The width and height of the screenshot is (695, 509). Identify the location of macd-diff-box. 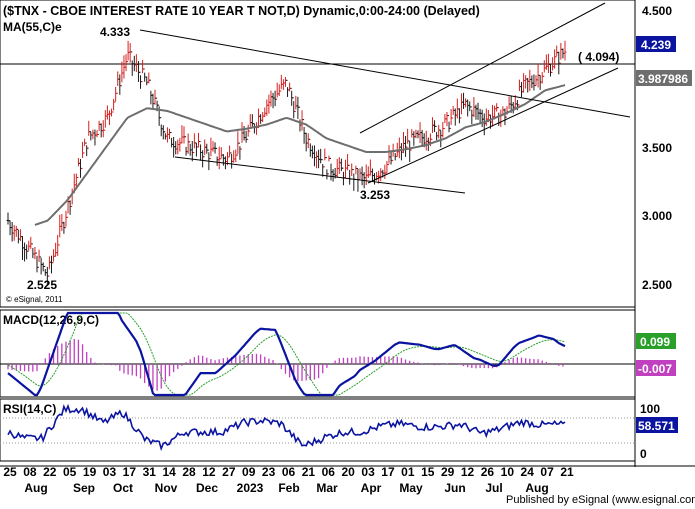
(656, 368).